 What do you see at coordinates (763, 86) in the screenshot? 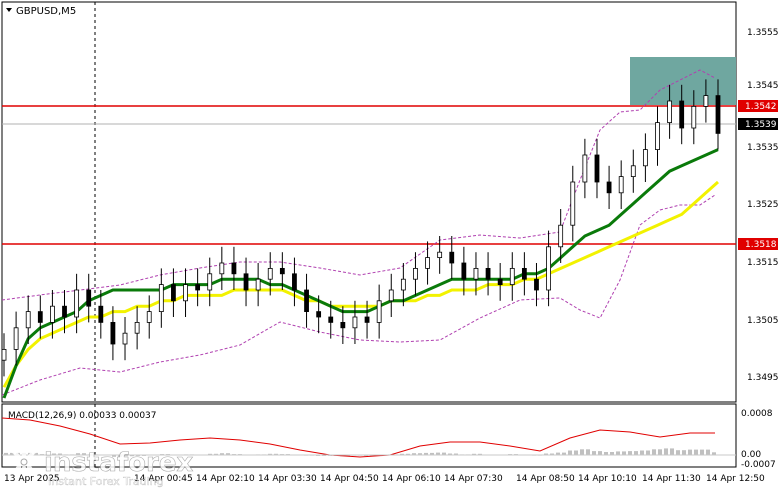
I see `price-tick: 1.3545` at bounding box center [763, 86].